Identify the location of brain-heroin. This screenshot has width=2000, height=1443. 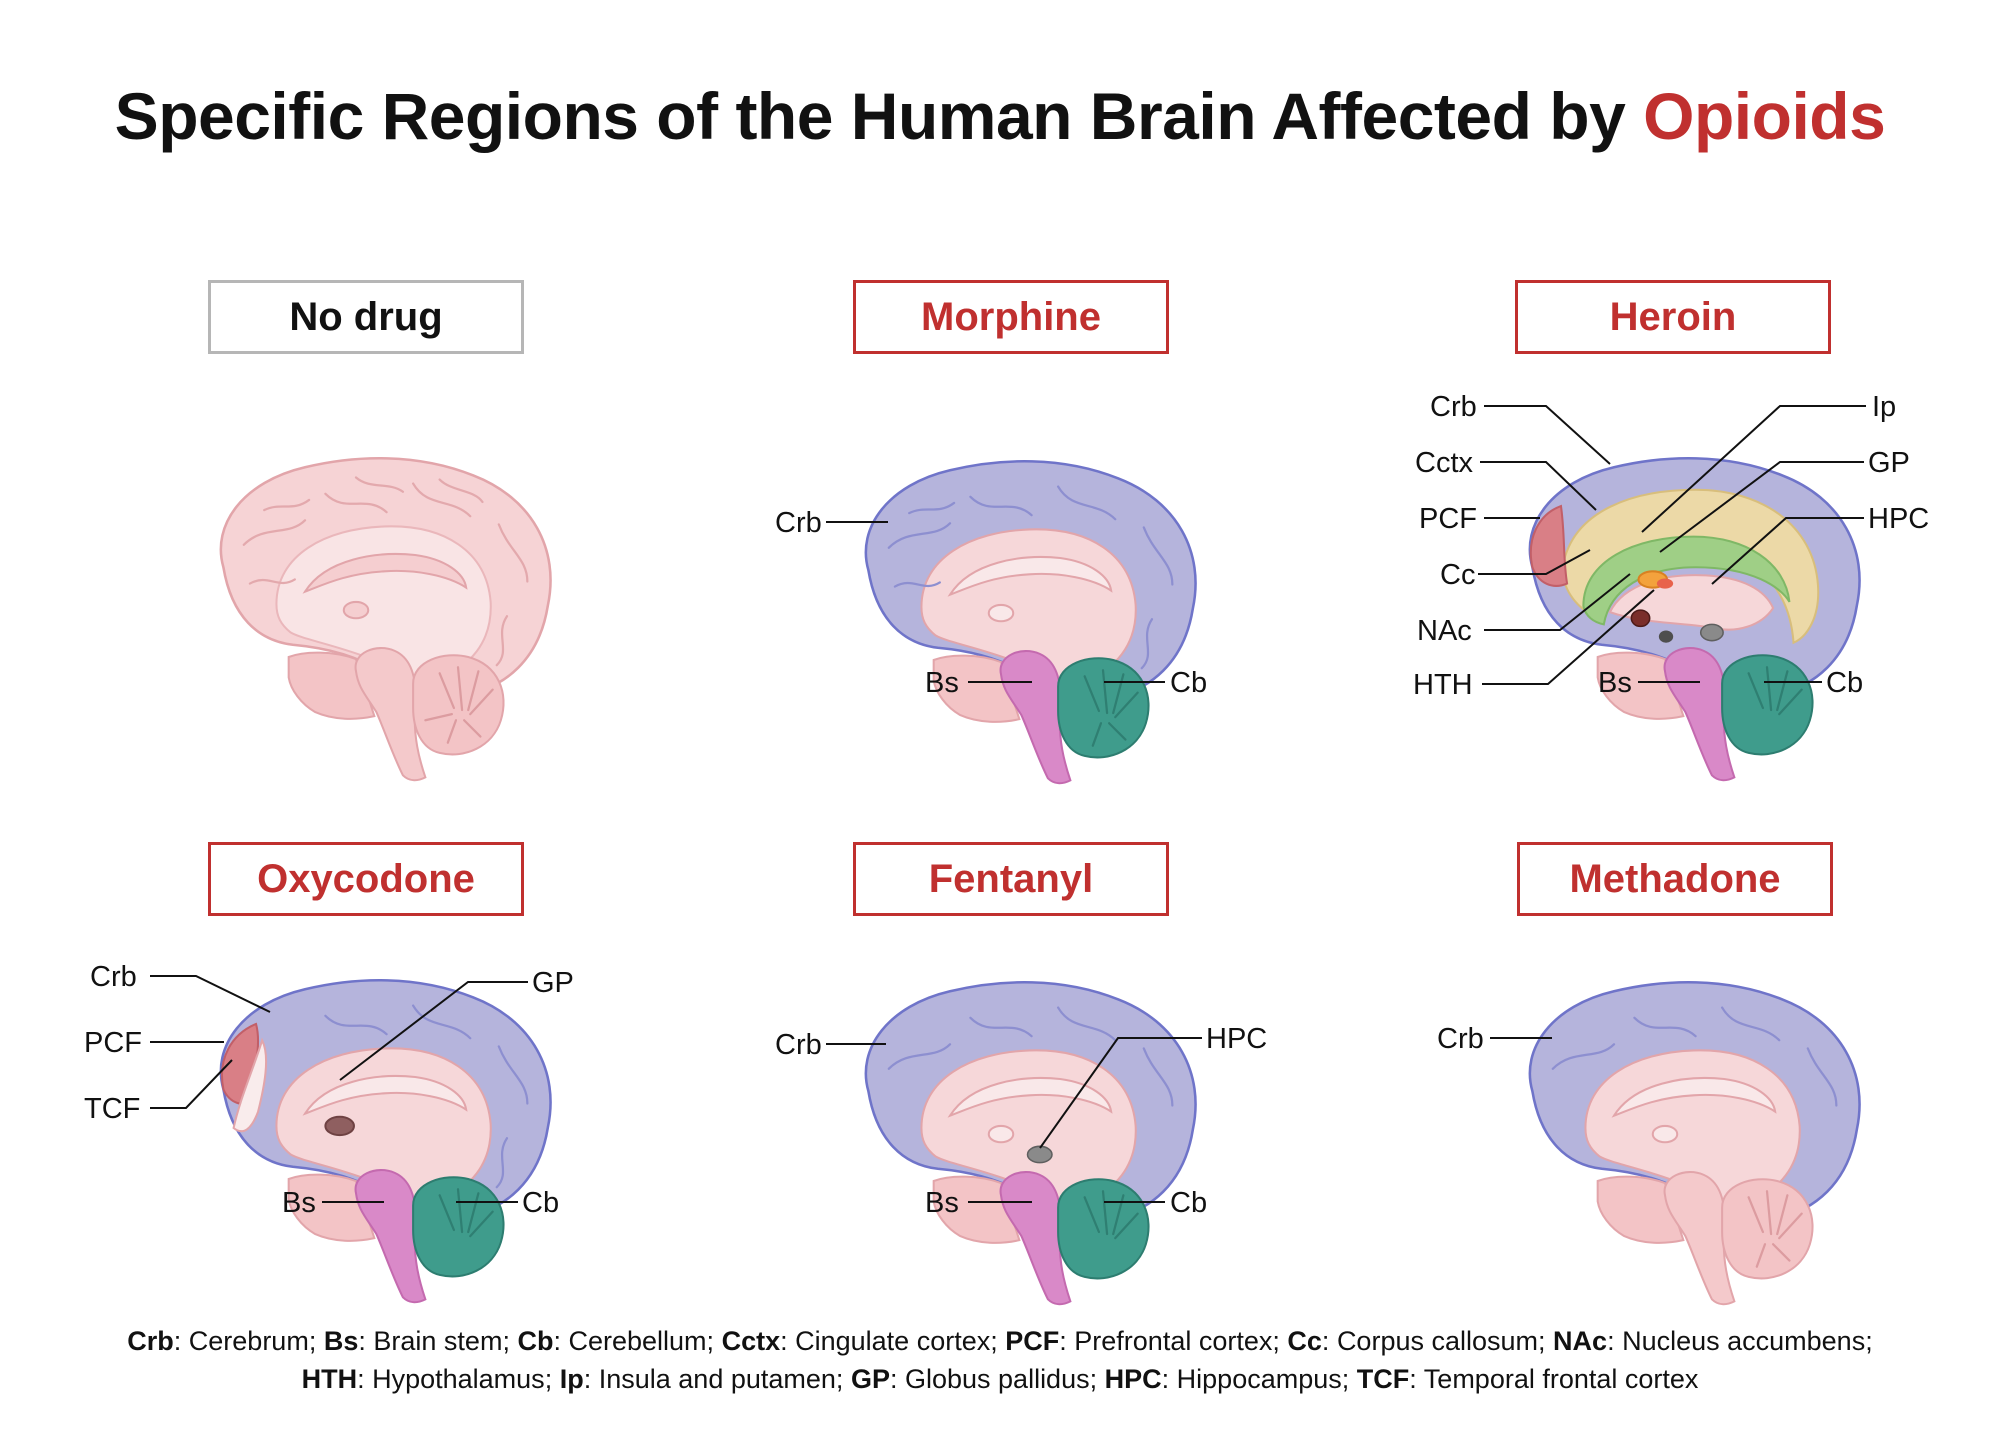
(1694, 619).